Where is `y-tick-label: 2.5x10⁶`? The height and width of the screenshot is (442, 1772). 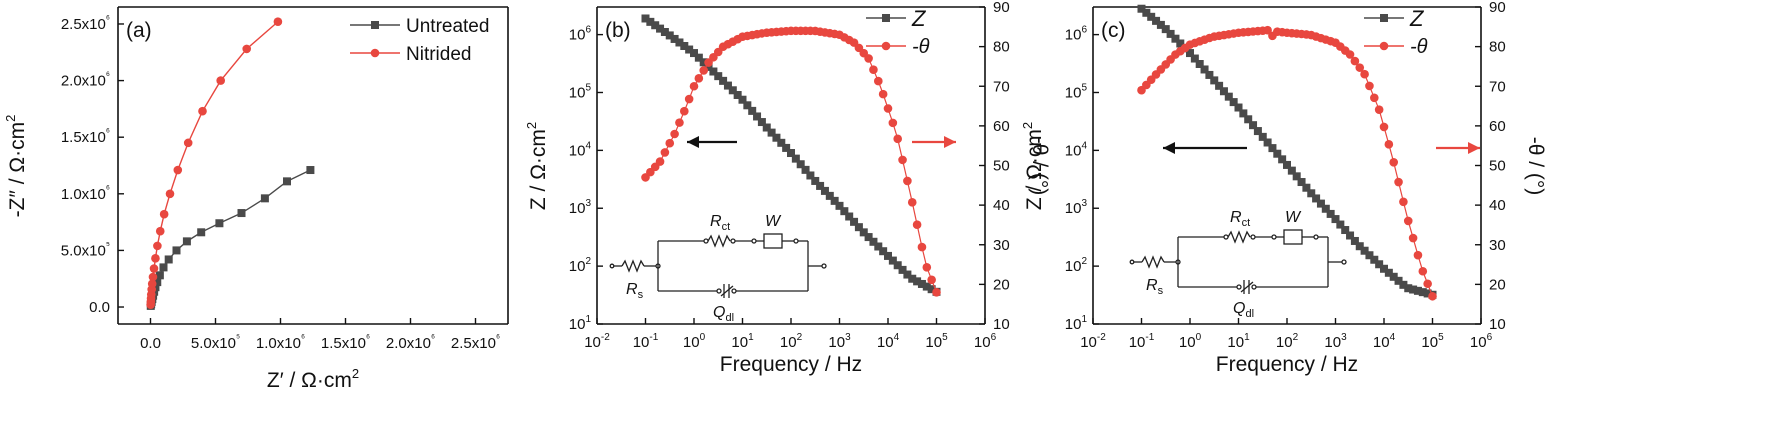 y-tick-label: 2.5x10⁶ is located at coordinates (85, 23).